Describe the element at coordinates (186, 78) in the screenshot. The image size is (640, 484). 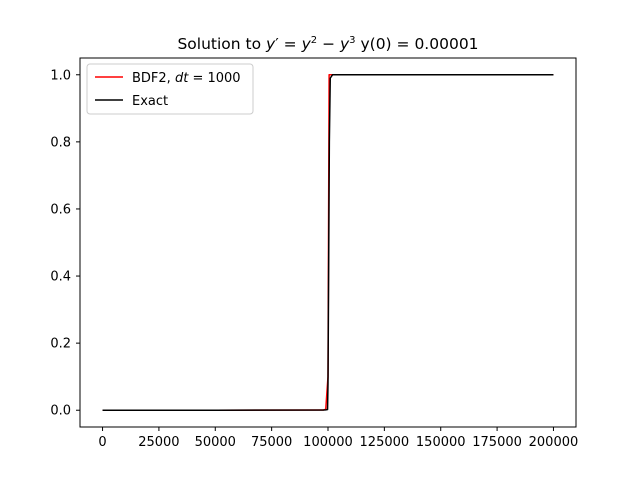
I see `legend-label-bdf2: BDF2, dt = 1000` at that location.